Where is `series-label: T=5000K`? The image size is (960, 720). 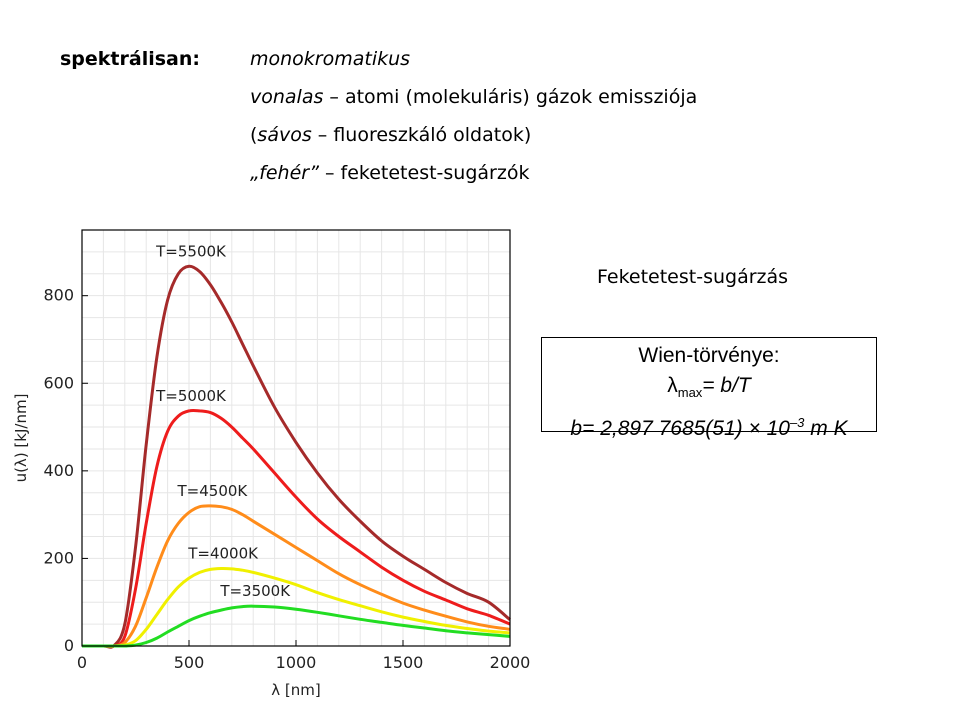
series-label: T=5000K is located at coordinates (191, 396).